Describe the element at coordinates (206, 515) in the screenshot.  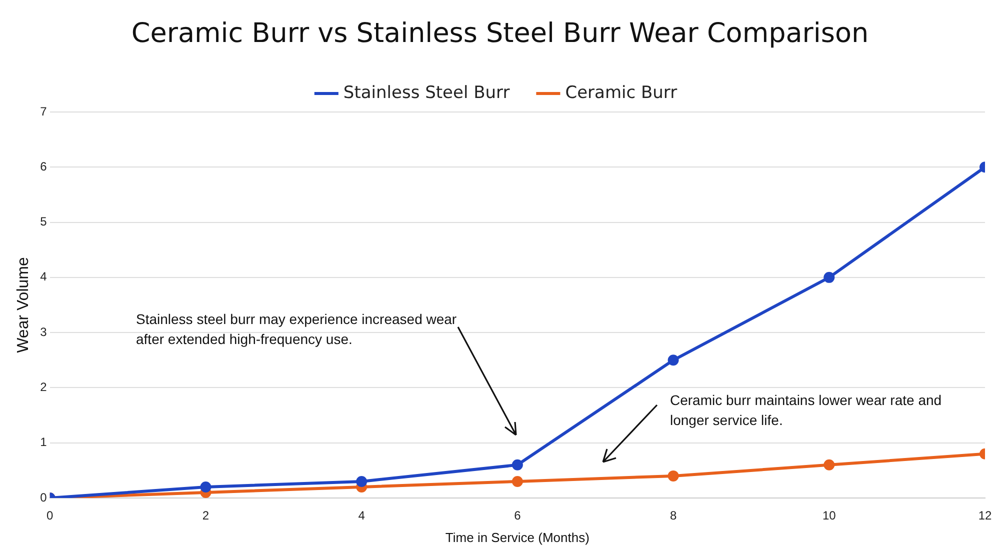
I see `x-tick-label: 2` at that location.